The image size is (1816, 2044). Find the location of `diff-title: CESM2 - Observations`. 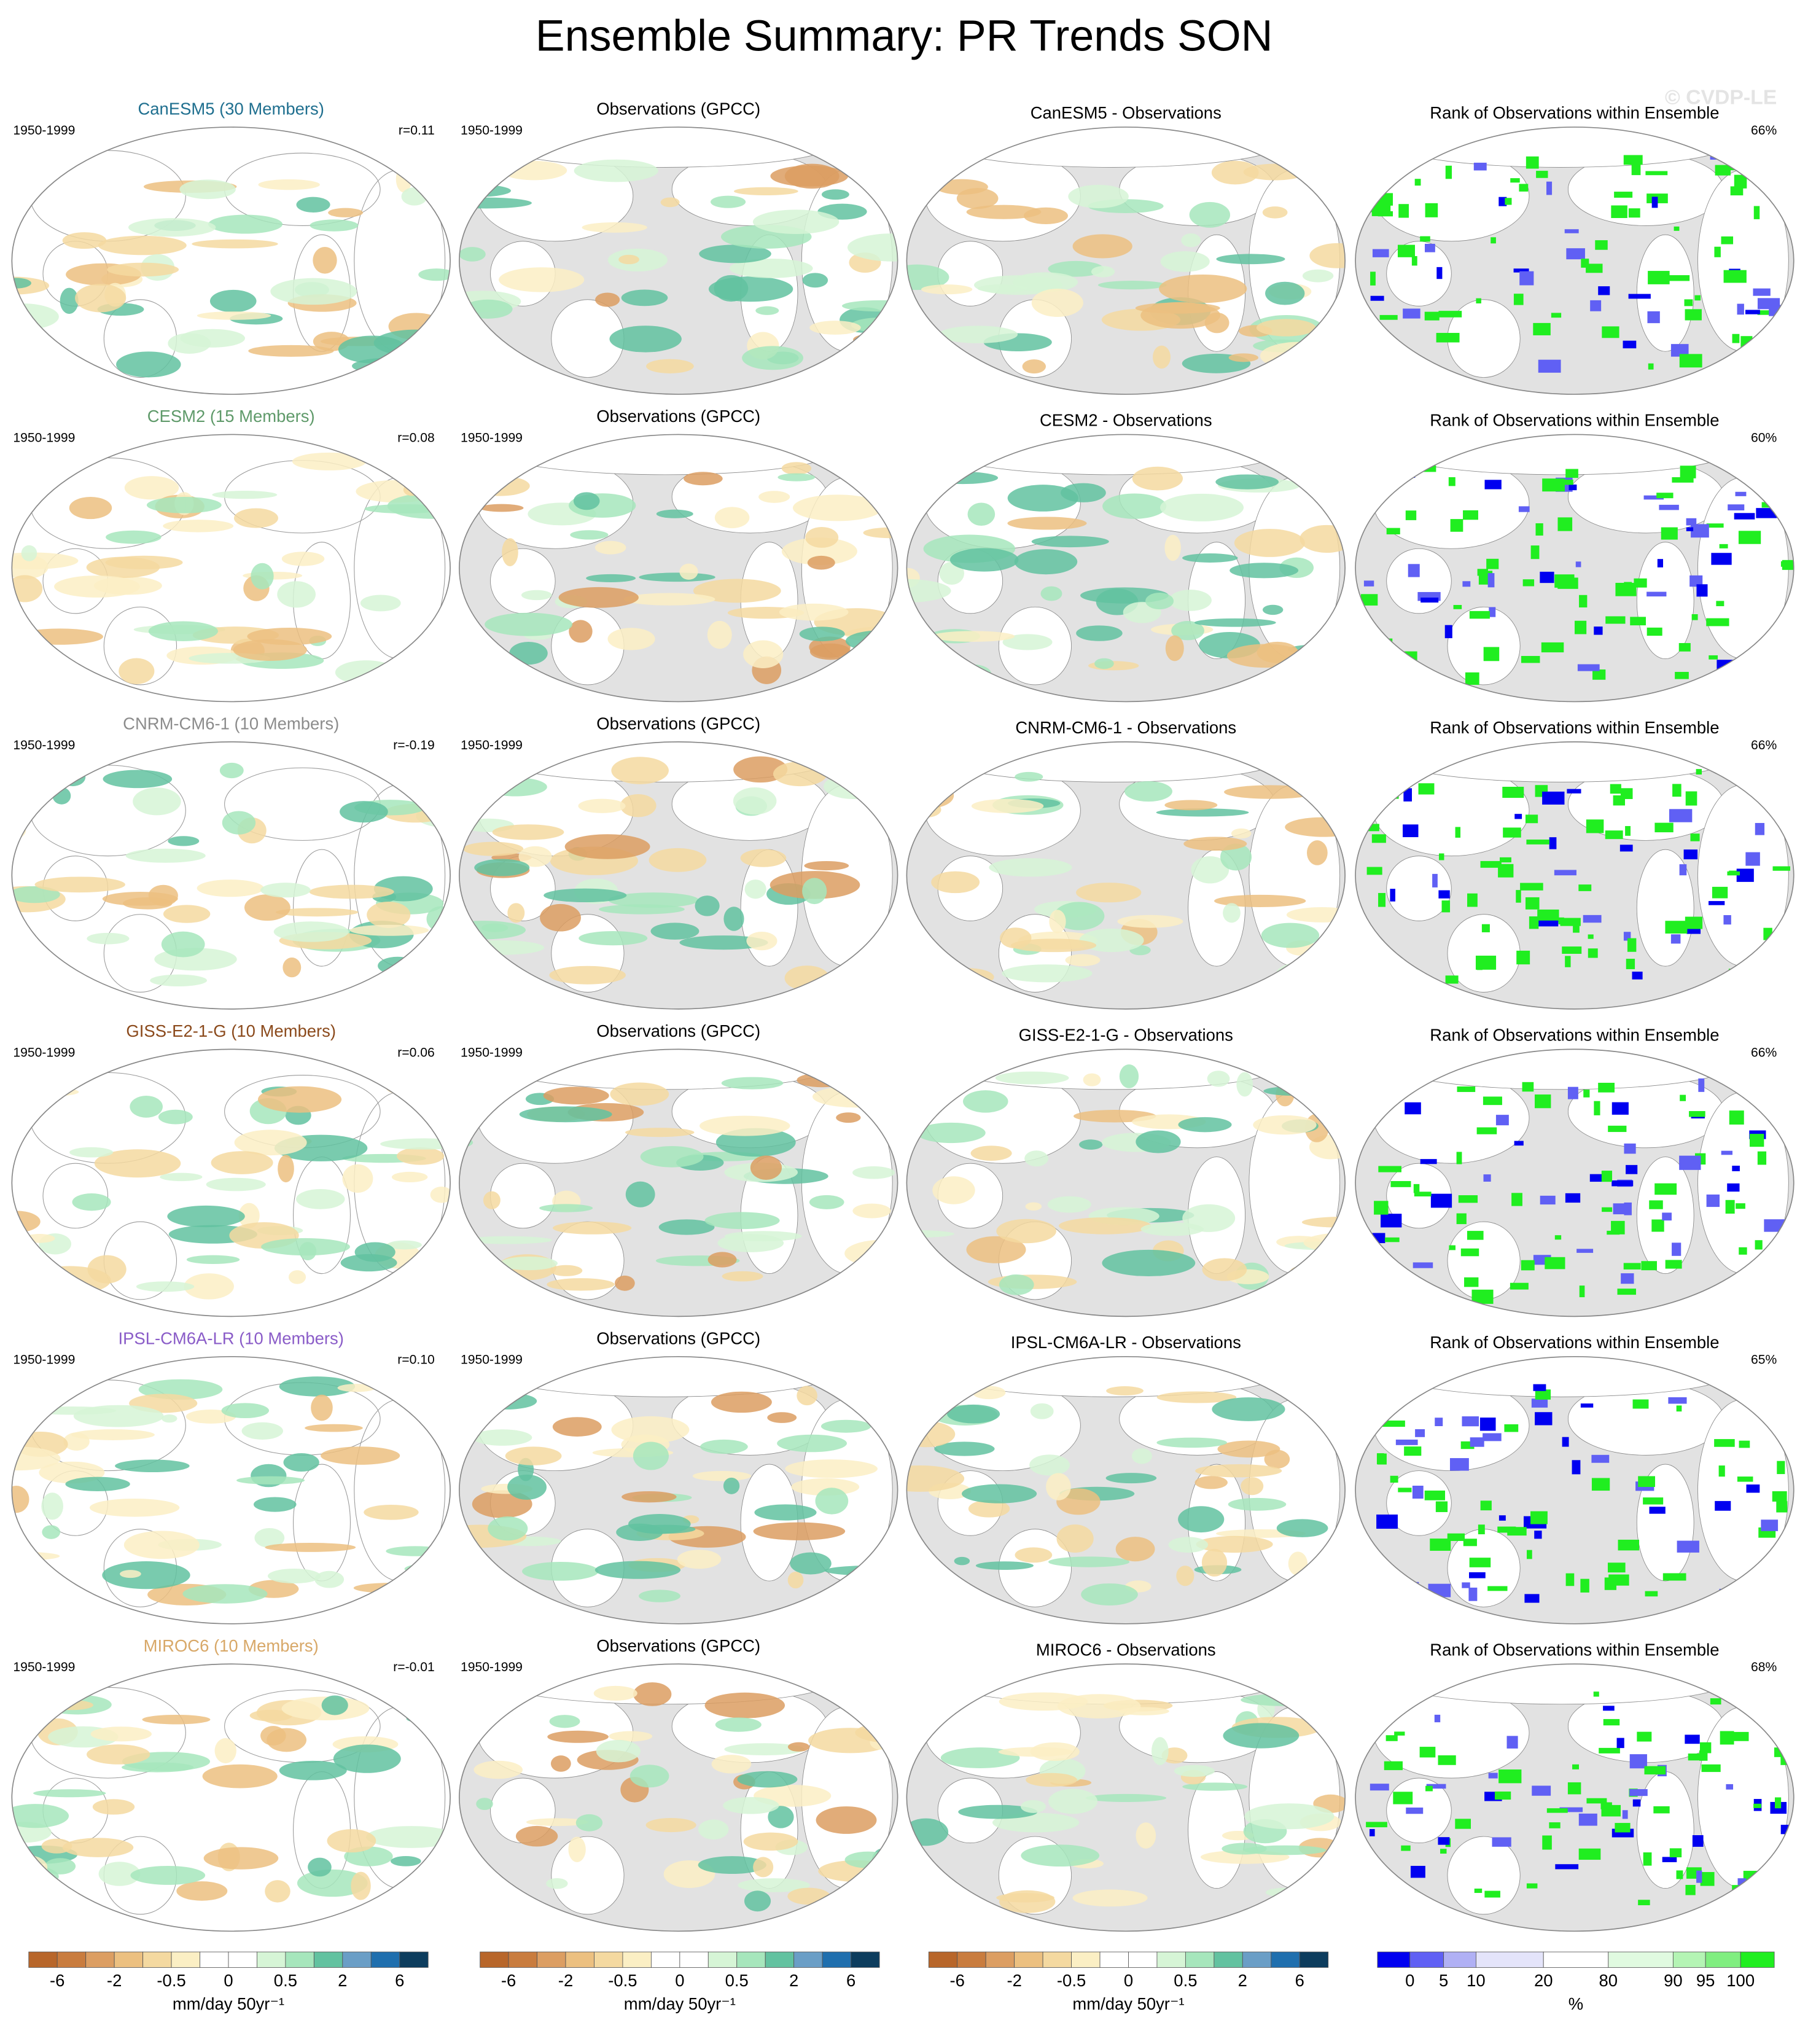

diff-title: CESM2 - Observations is located at coordinates (1126, 420).